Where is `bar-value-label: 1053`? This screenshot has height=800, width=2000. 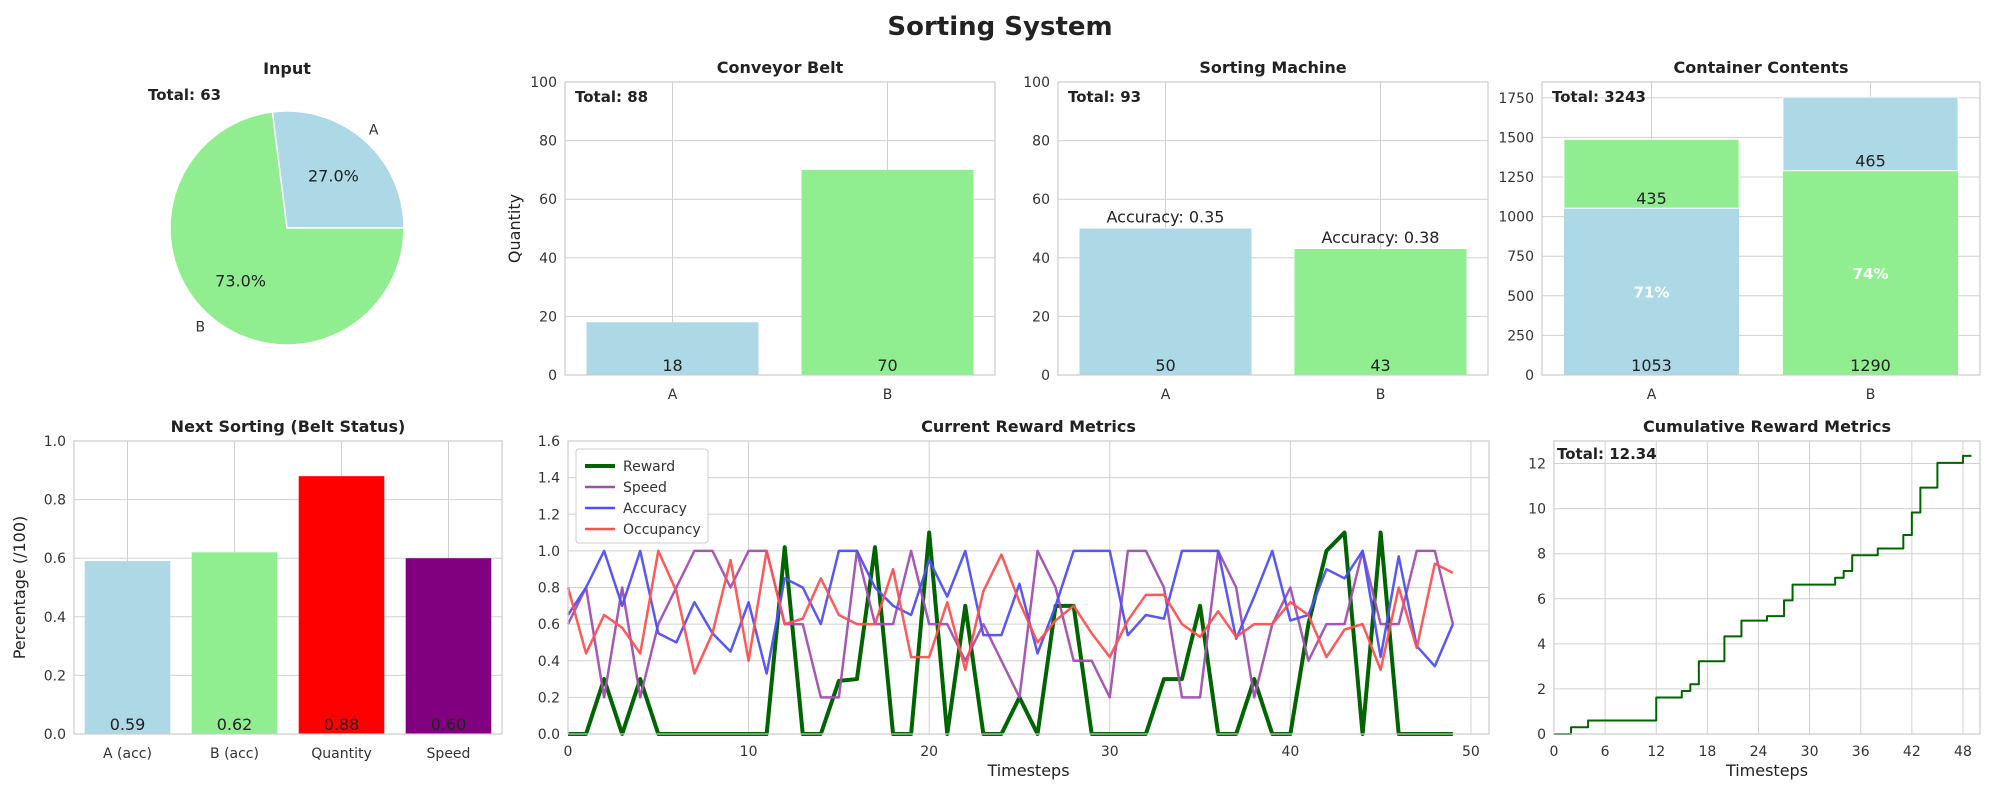 bar-value-label: 1053 is located at coordinates (1651, 365).